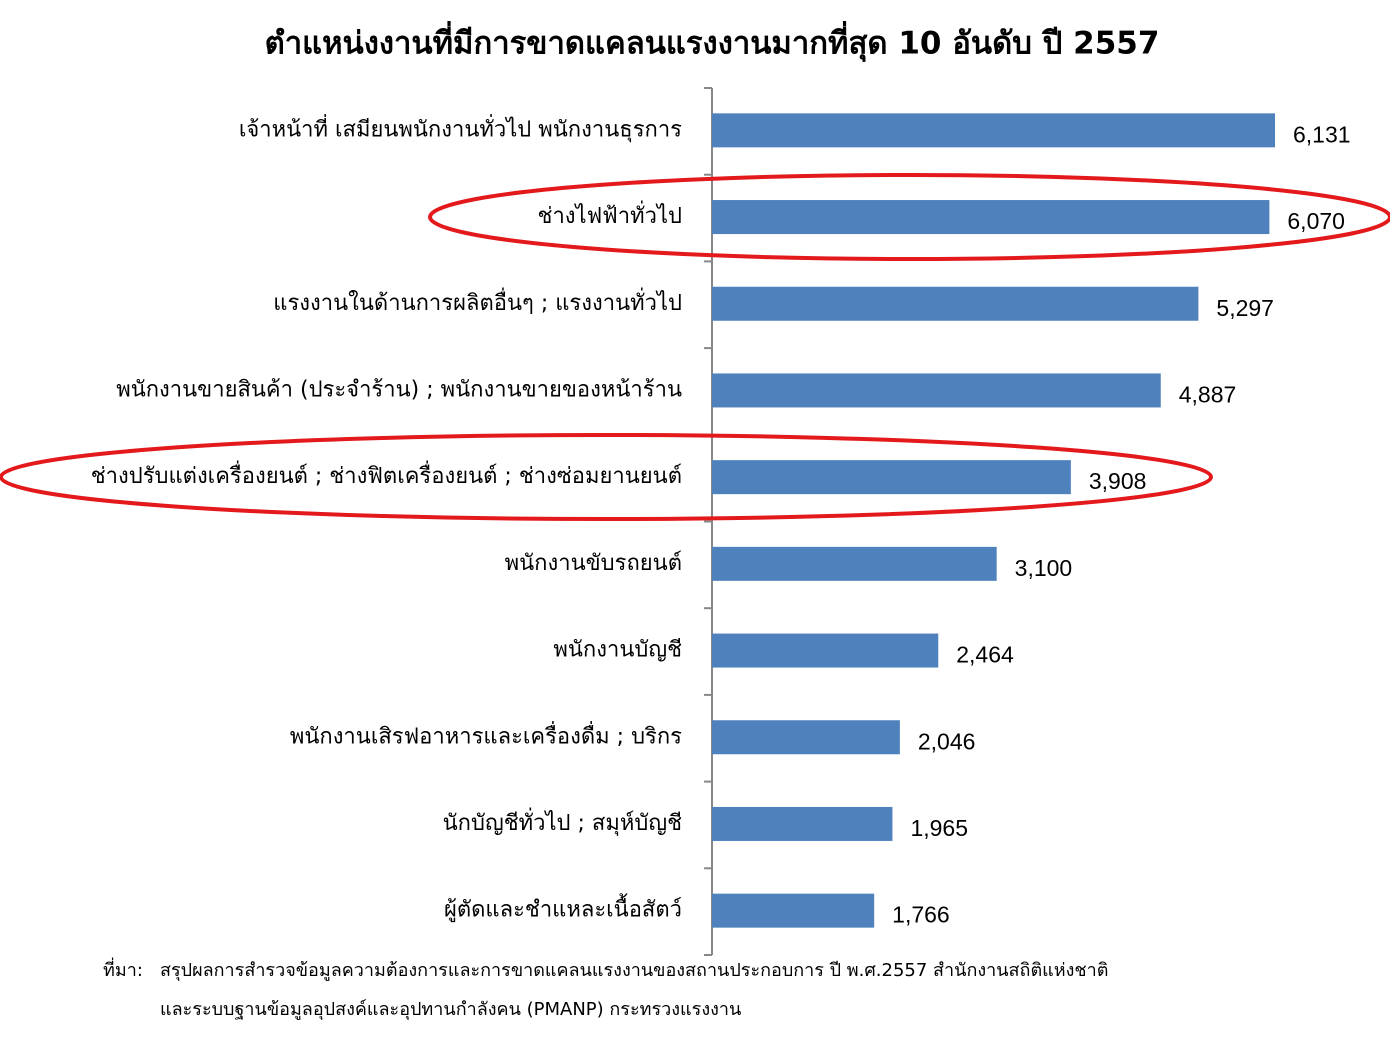 This screenshot has height=1041, width=1390. Describe the element at coordinates (562, 821) in the screenshot. I see `category-label: นักบัญชีทั่วไป ; สมุห์บัญชี` at that location.